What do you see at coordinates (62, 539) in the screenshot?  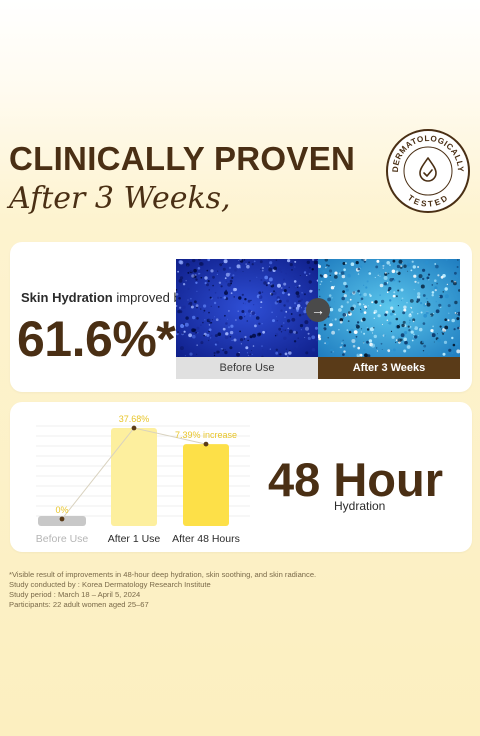 I see `chart-category-label-1: Before Use` at bounding box center [62, 539].